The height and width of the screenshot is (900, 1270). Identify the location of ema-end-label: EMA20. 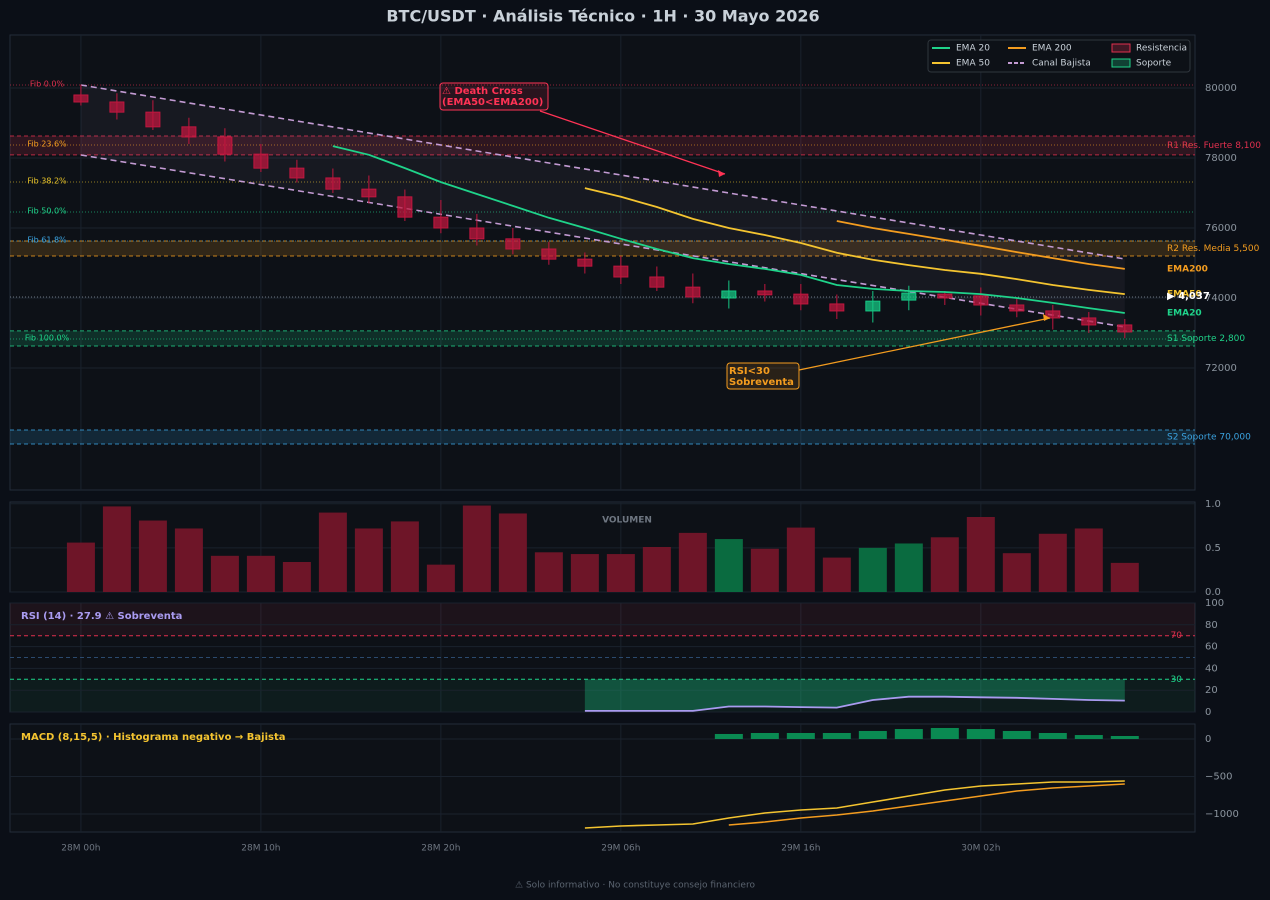
(1184, 314).